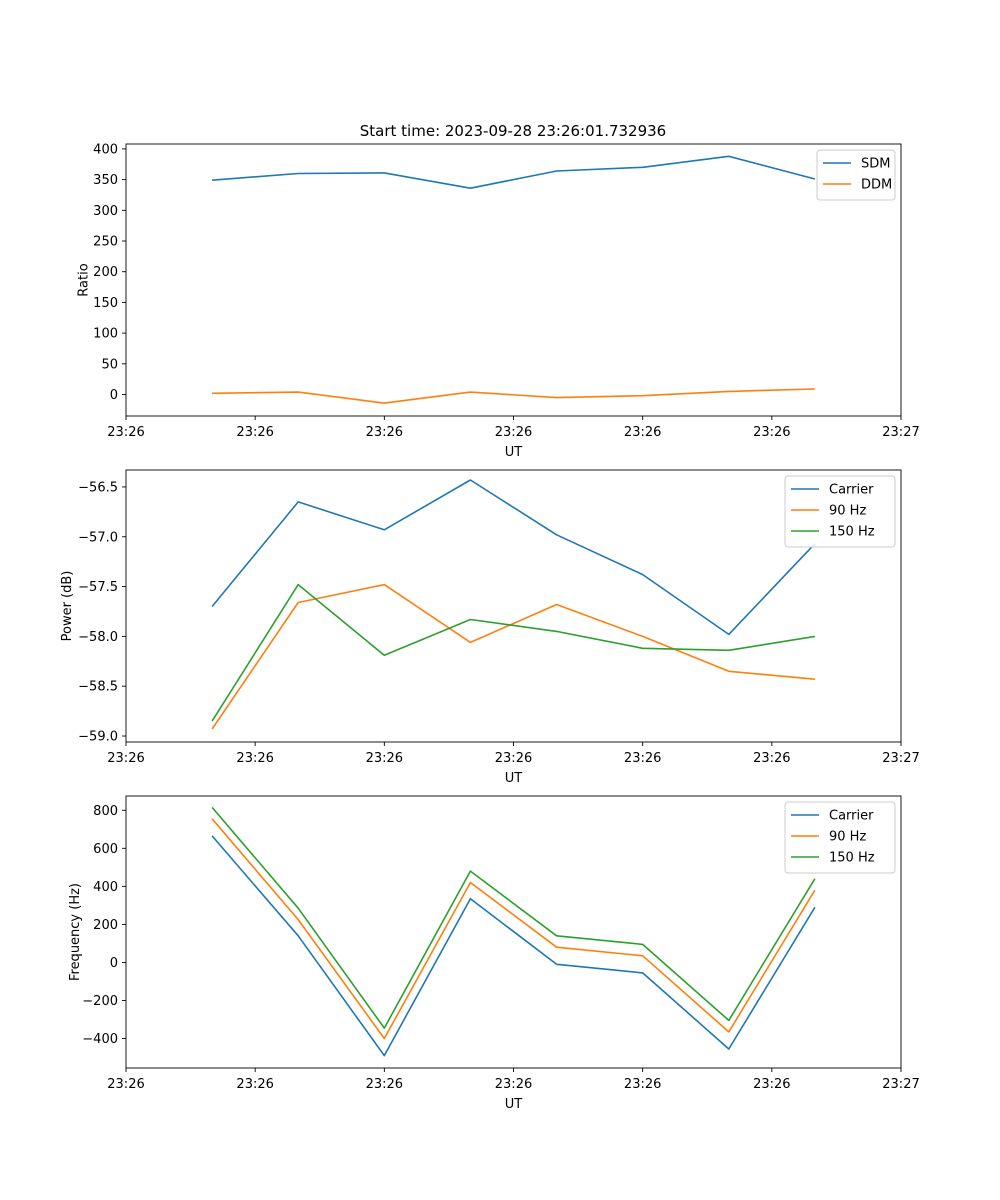  What do you see at coordinates (852, 532) in the screenshot?
I see `power-legend-label-150-hz: 150 Hz` at bounding box center [852, 532].